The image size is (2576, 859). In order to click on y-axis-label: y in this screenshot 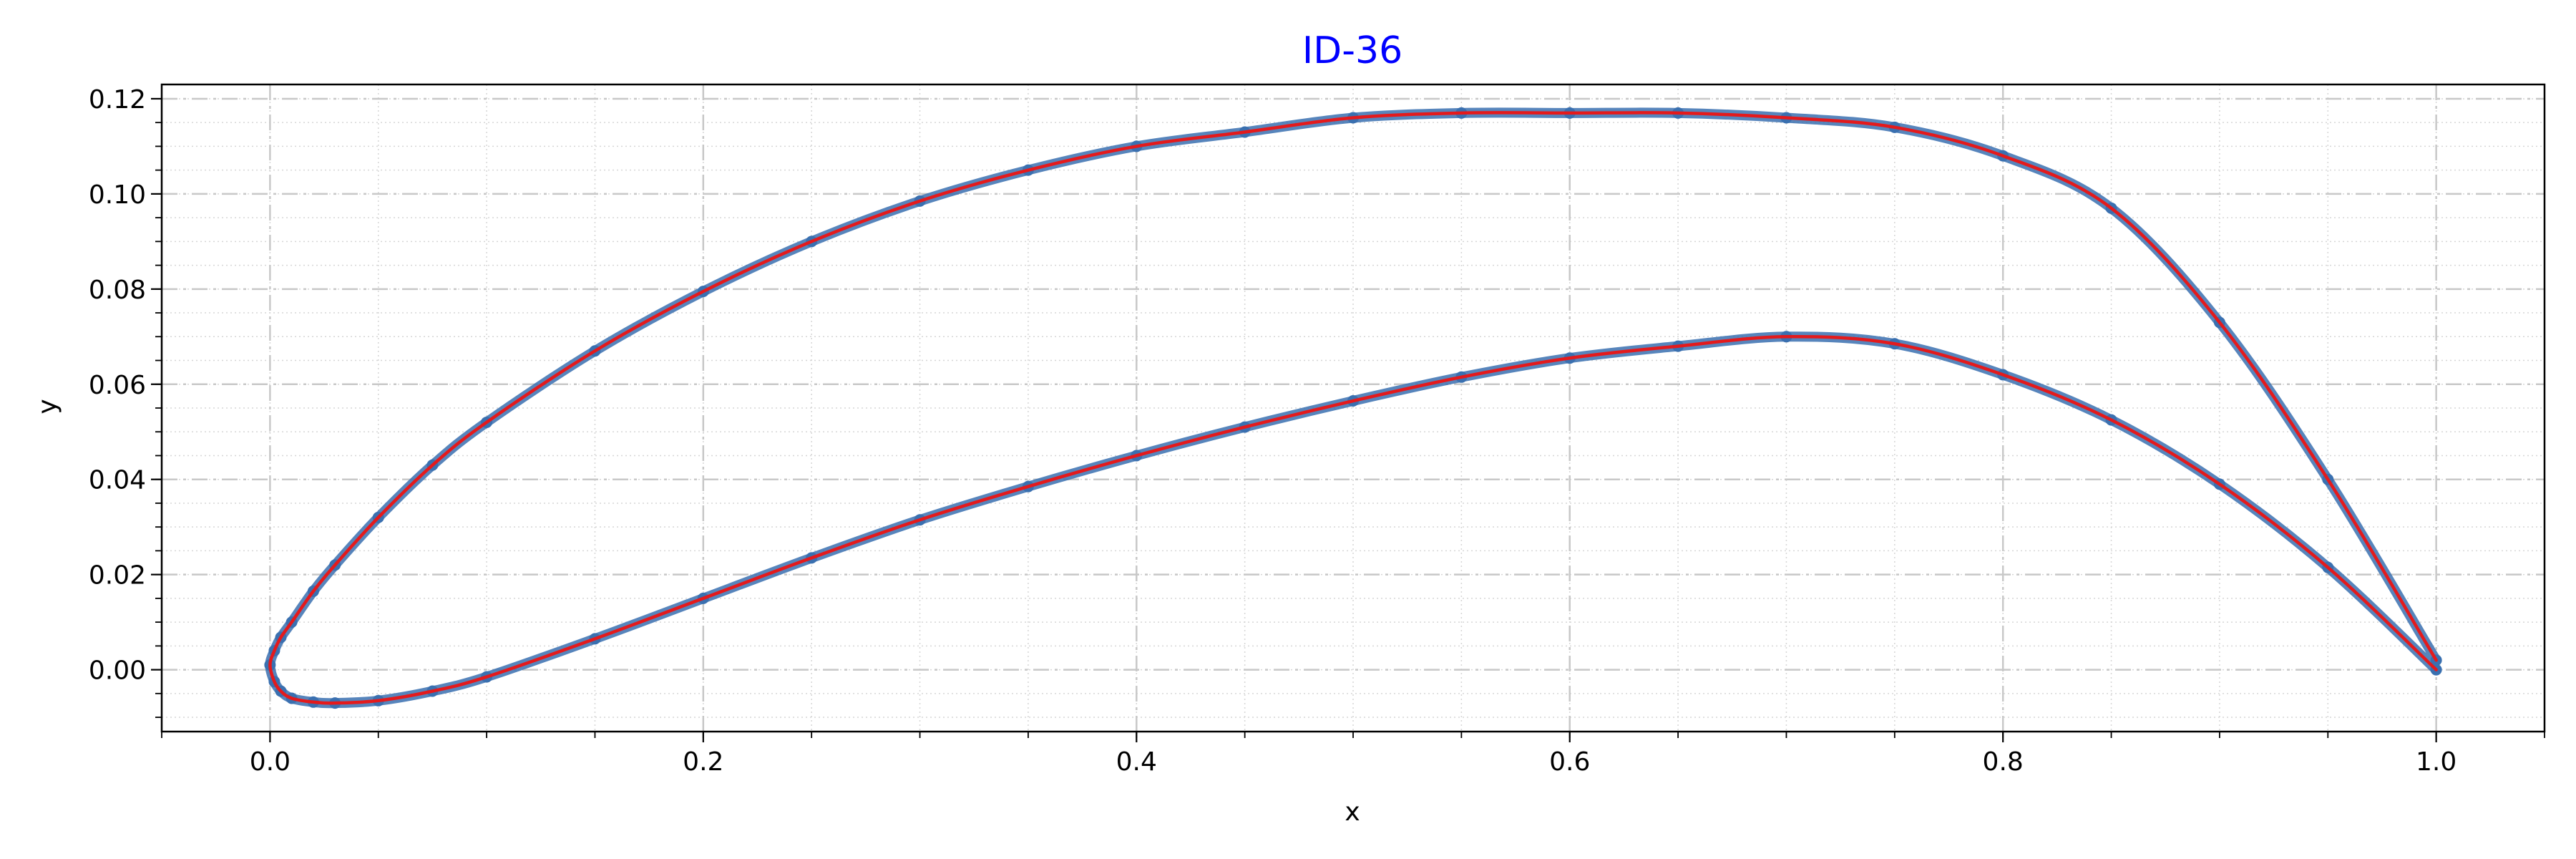, I will do `click(48, 406)`.